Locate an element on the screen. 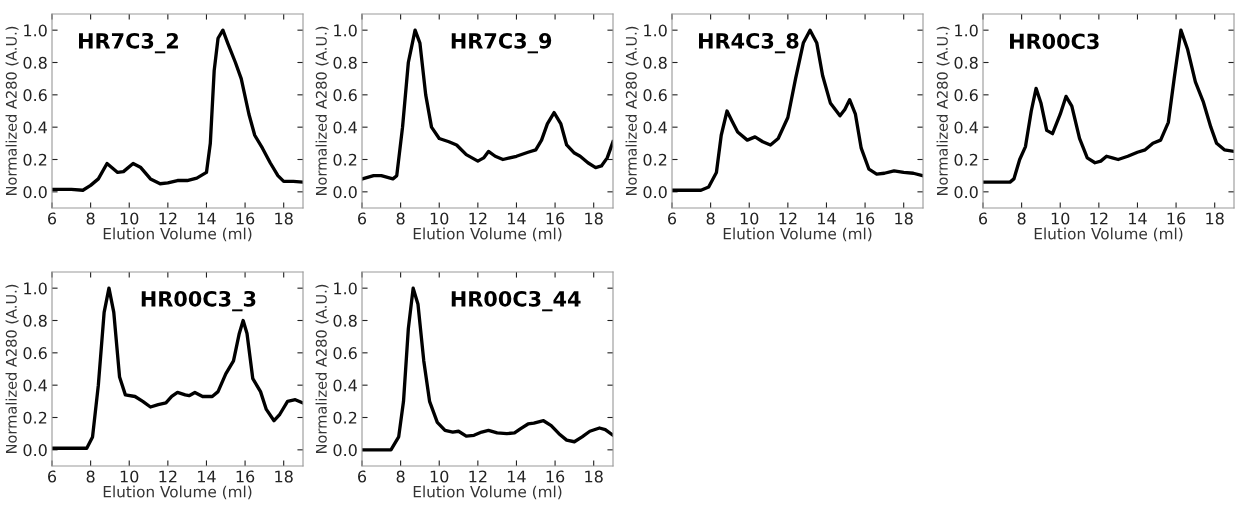  text: HR7C3_2 is located at coordinates (128, 43).